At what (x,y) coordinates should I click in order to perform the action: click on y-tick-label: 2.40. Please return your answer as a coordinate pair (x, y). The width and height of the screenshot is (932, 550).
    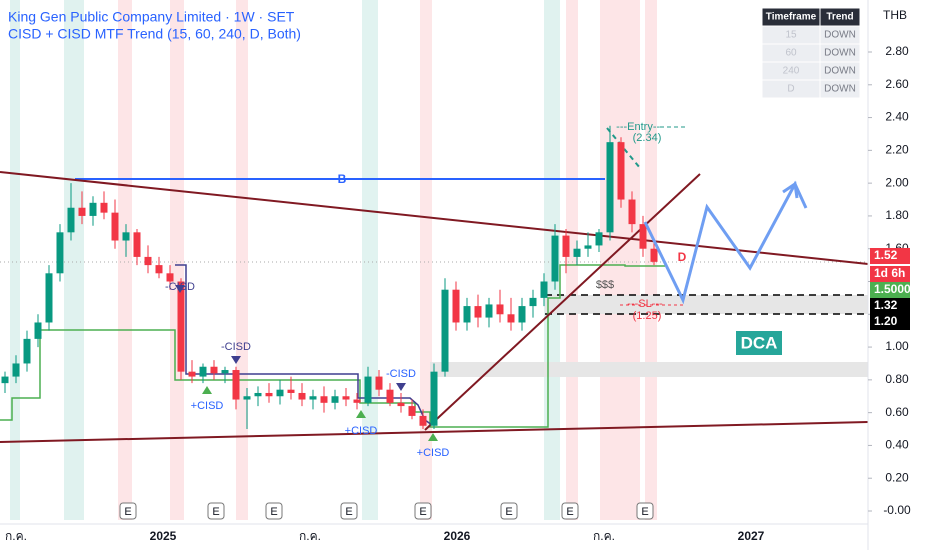
    Looking at the image, I should click on (897, 117).